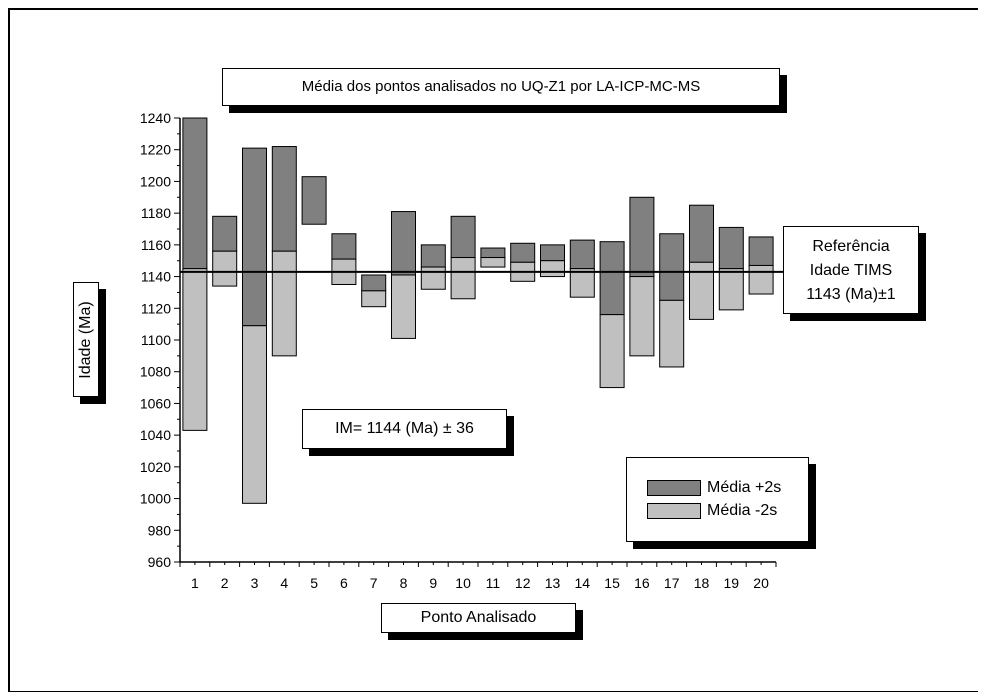 The image size is (982, 697). I want to click on x-tick-label-2: 2, so click(225, 583).